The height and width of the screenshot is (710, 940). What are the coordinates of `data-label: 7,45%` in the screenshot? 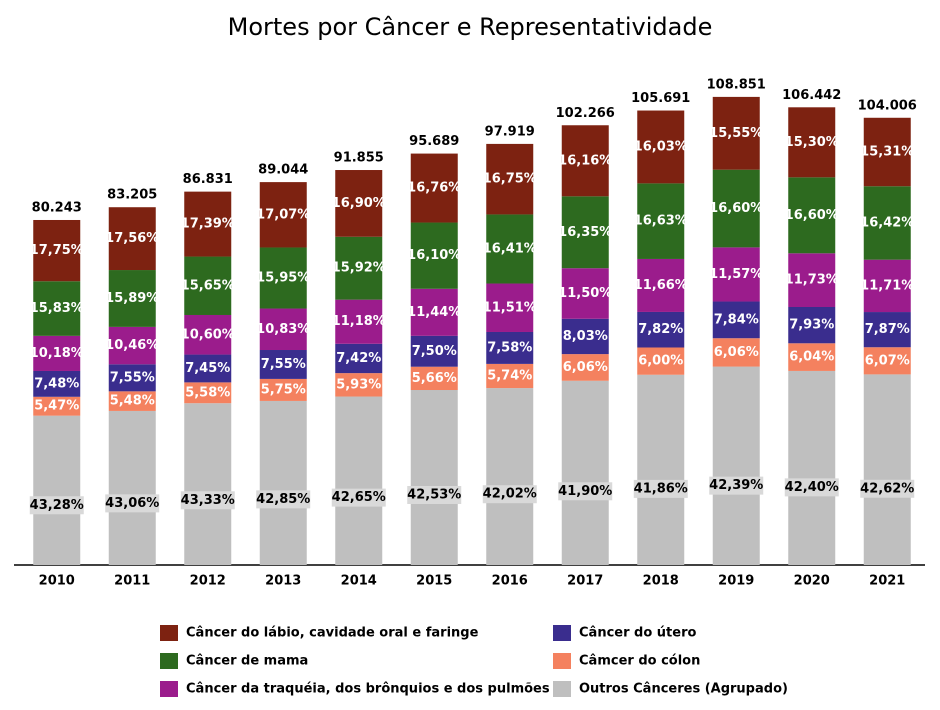 It's located at (207, 368).